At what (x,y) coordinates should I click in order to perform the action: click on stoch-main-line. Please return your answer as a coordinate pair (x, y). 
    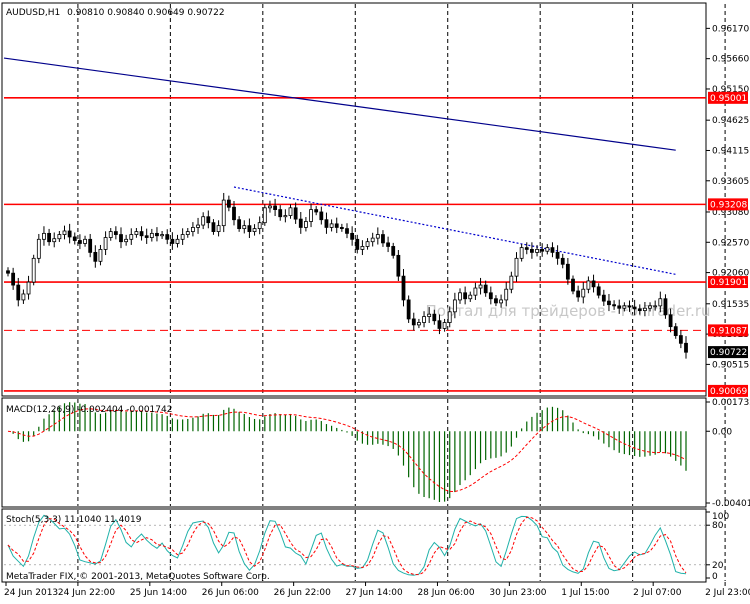
    Looking at the image, I should click on (347, 545).